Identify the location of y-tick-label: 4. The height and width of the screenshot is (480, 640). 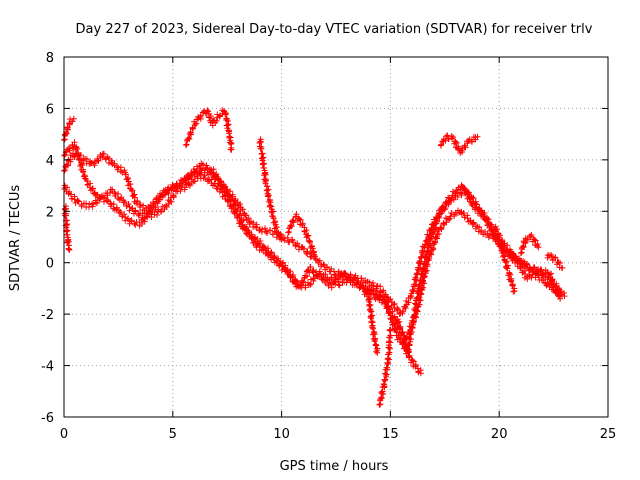
(50, 161).